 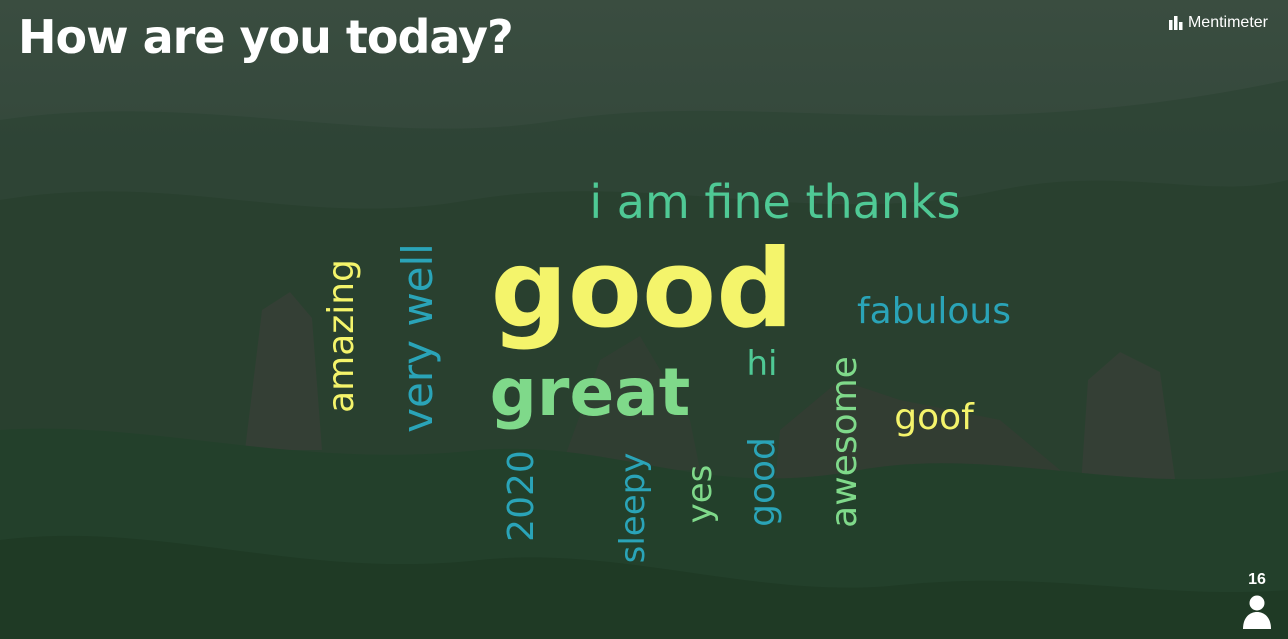 I want to click on word-cloud-word: fabulous, so click(x=934, y=311).